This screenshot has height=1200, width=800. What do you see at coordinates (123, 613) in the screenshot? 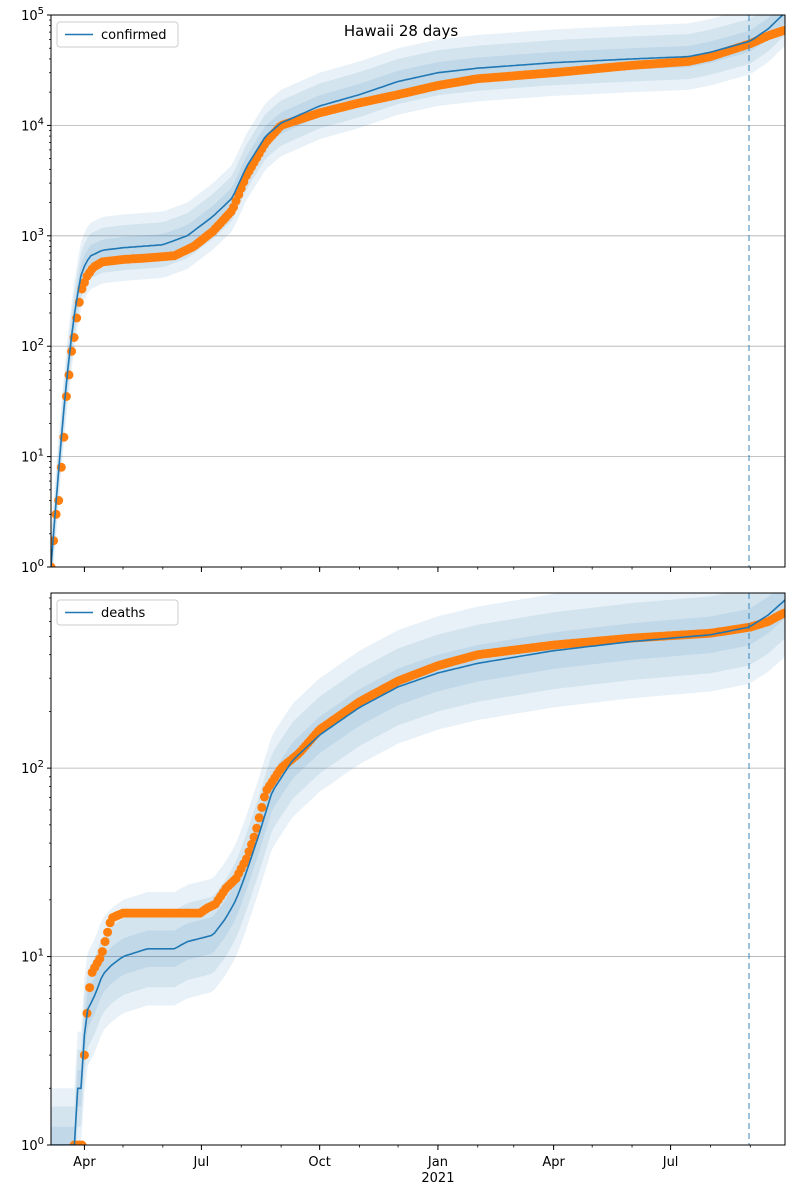
I see `legend-label: deaths` at bounding box center [123, 613].